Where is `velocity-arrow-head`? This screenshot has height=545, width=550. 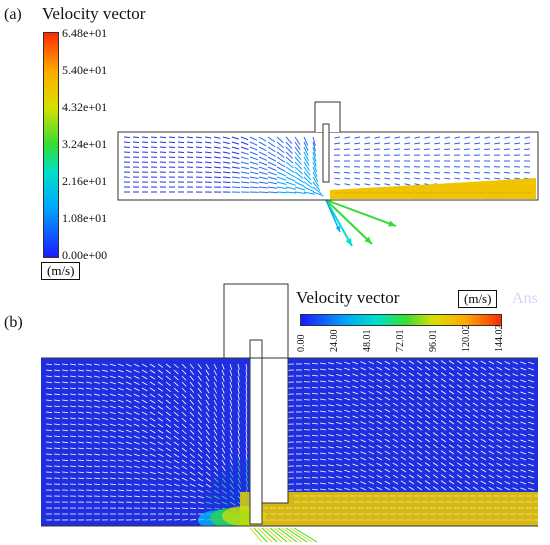 velocity-arrow-head is located at coordinates (348, 242).